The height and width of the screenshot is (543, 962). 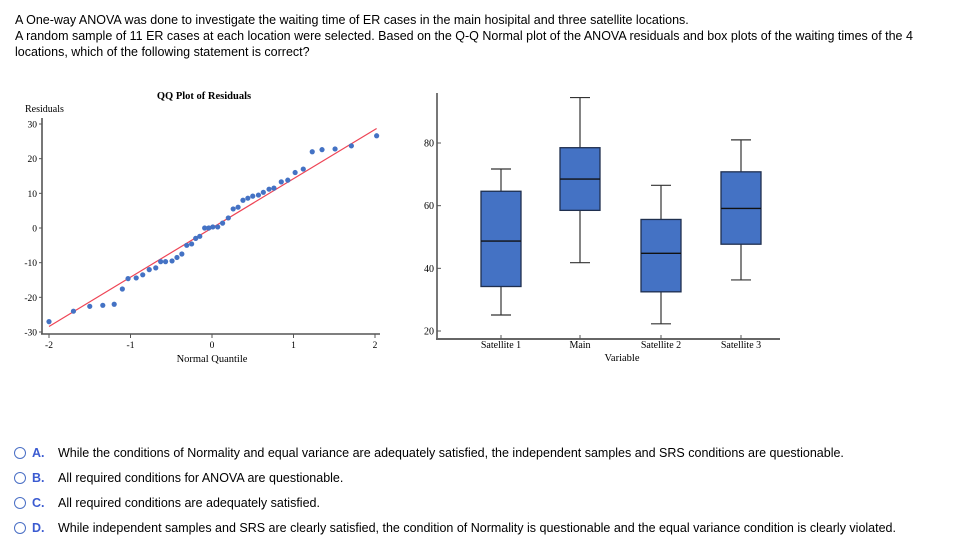 What do you see at coordinates (429, 206) in the screenshot?
I see `box-y-tick-label: 60` at bounding box center [429, 206].